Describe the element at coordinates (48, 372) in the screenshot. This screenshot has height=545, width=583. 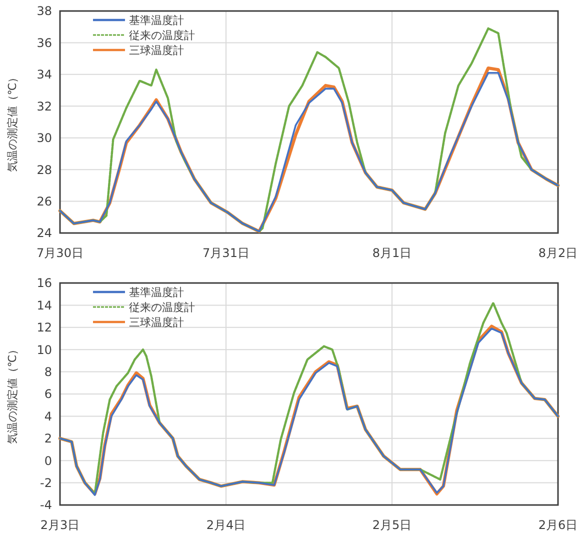
I see `y-tick-label: 8` at that location.